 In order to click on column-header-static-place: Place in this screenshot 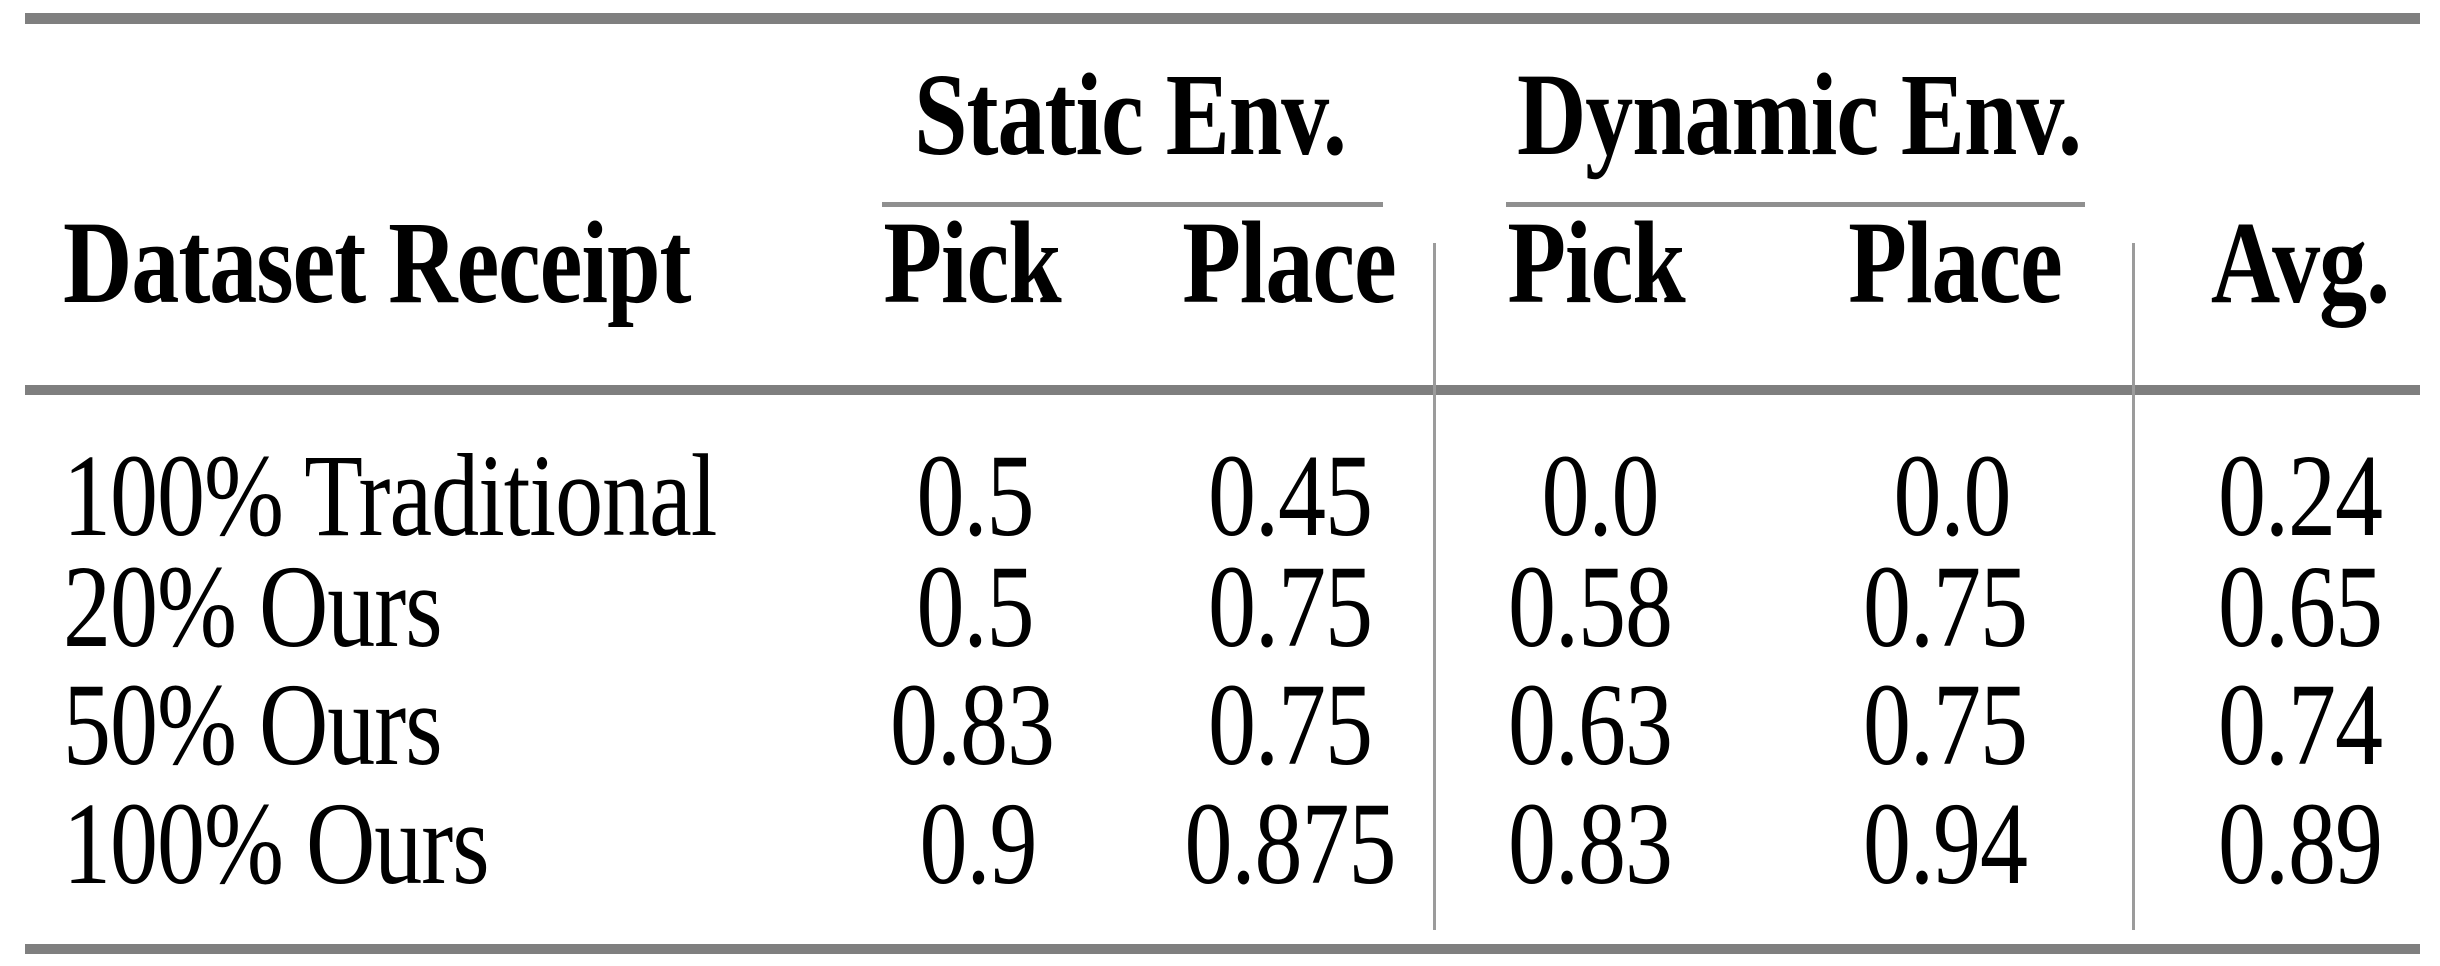, I will do `click(1289, 262)`.